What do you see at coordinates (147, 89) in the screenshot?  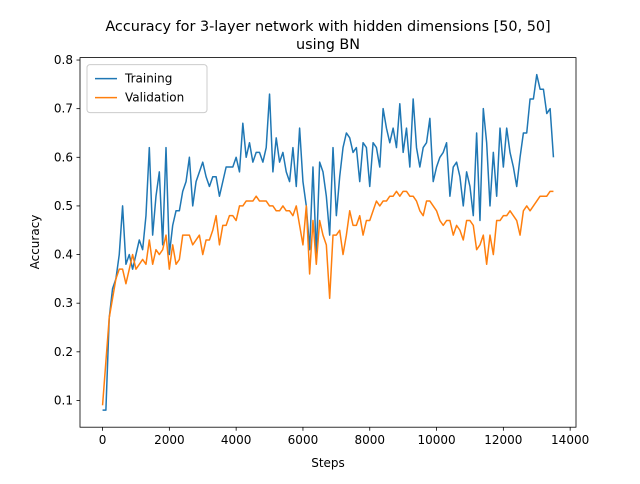 I see `legend-box` at bounding box center [147, 89].